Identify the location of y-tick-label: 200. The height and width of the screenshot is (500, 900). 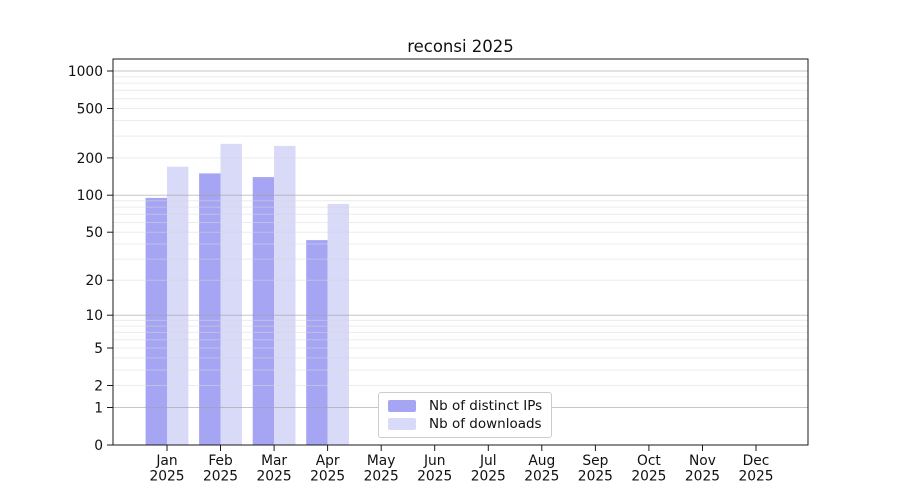
(90, 159).